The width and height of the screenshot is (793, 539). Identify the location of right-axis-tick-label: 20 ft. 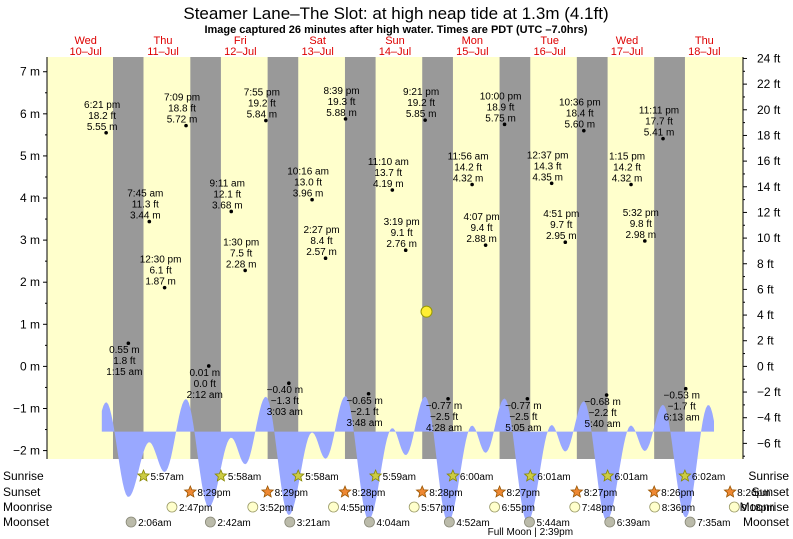
(769, 110).